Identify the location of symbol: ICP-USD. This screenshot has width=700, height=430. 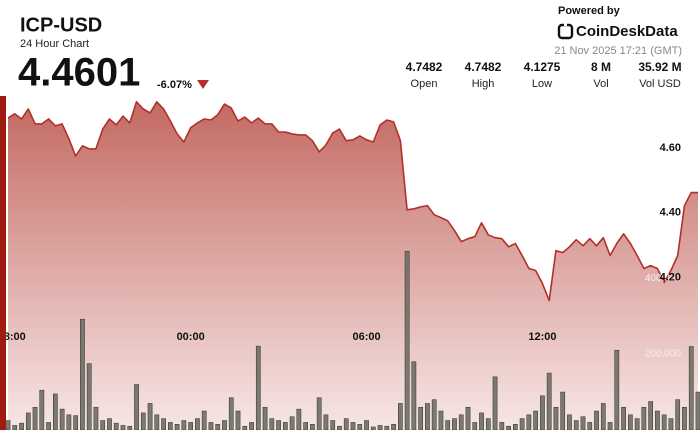
(61, 25).